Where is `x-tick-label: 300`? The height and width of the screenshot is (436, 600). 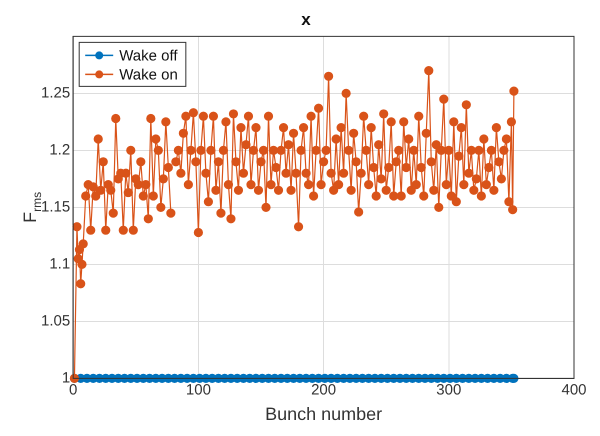 x-tick-label: 300 is located at coordinates (449, 390).